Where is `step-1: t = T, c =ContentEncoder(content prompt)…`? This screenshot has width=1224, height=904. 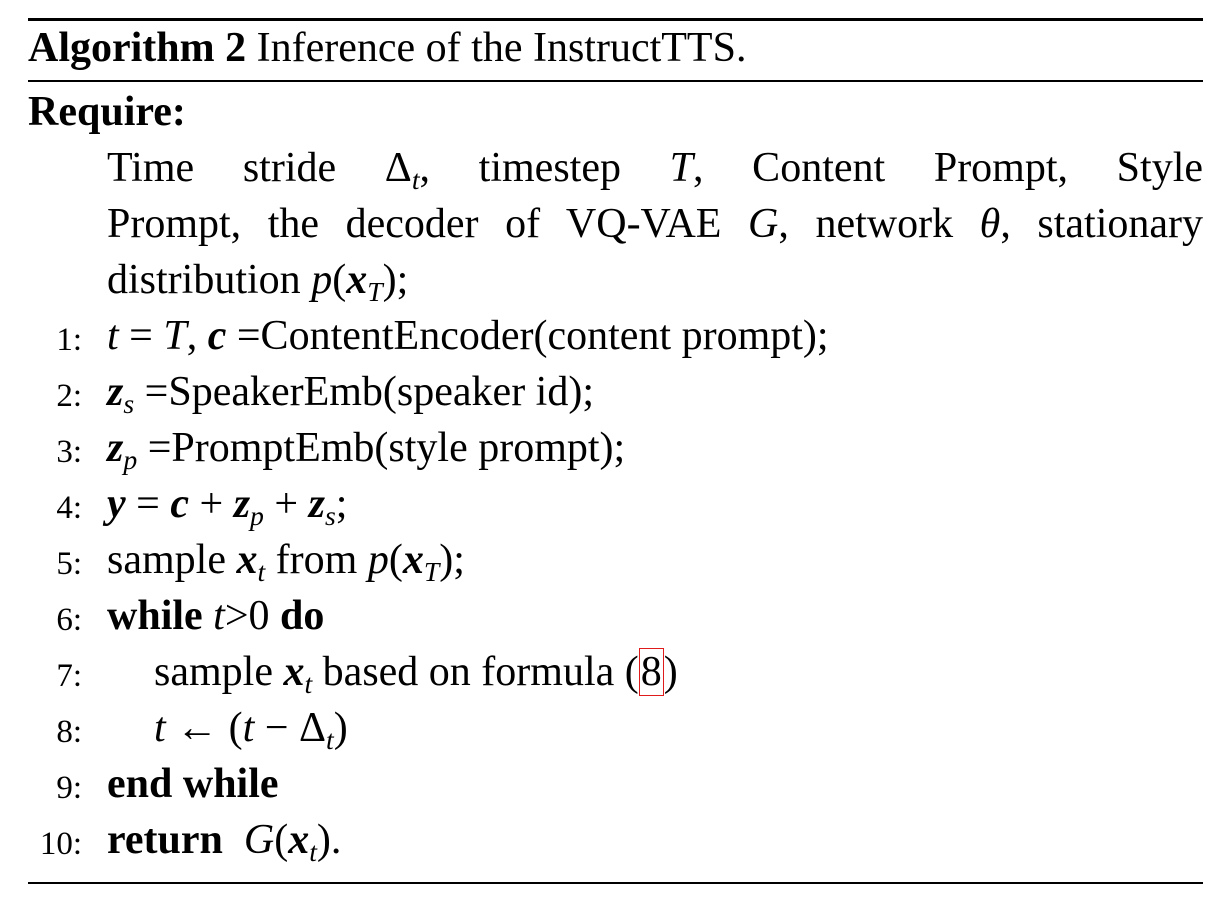
step-1: t = T, c =ContentEncoder(content prompt)… is located at coordinates (468, 336).